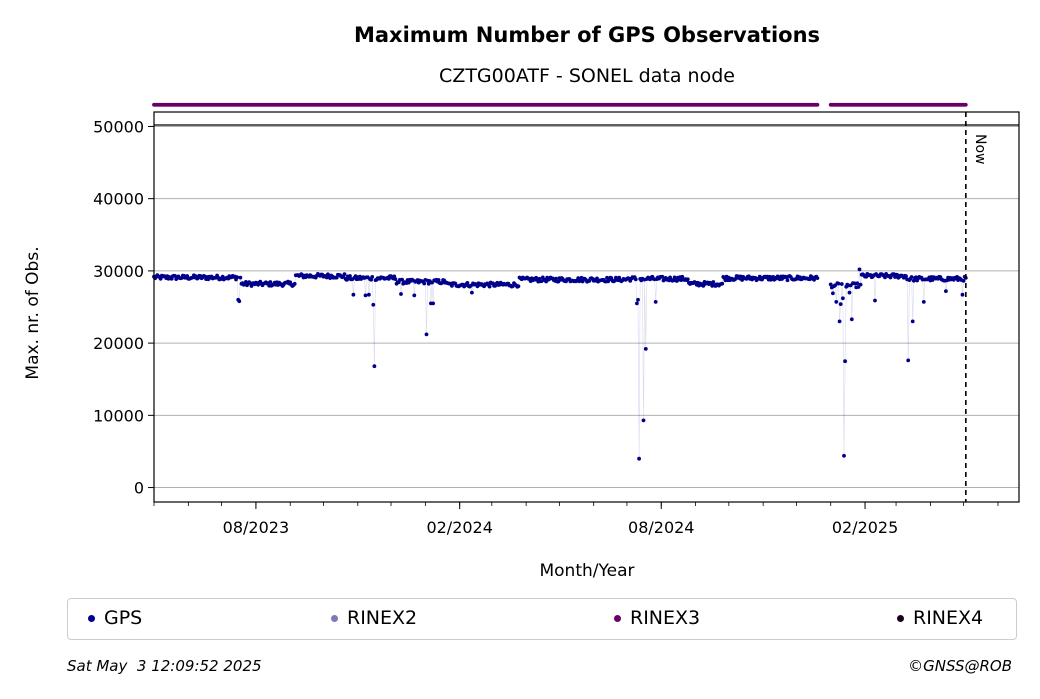  What do you see at coordinates (118, 415) in the screenshot?
I see `y-tick-label: 10000` at bounding box center [118, 415].